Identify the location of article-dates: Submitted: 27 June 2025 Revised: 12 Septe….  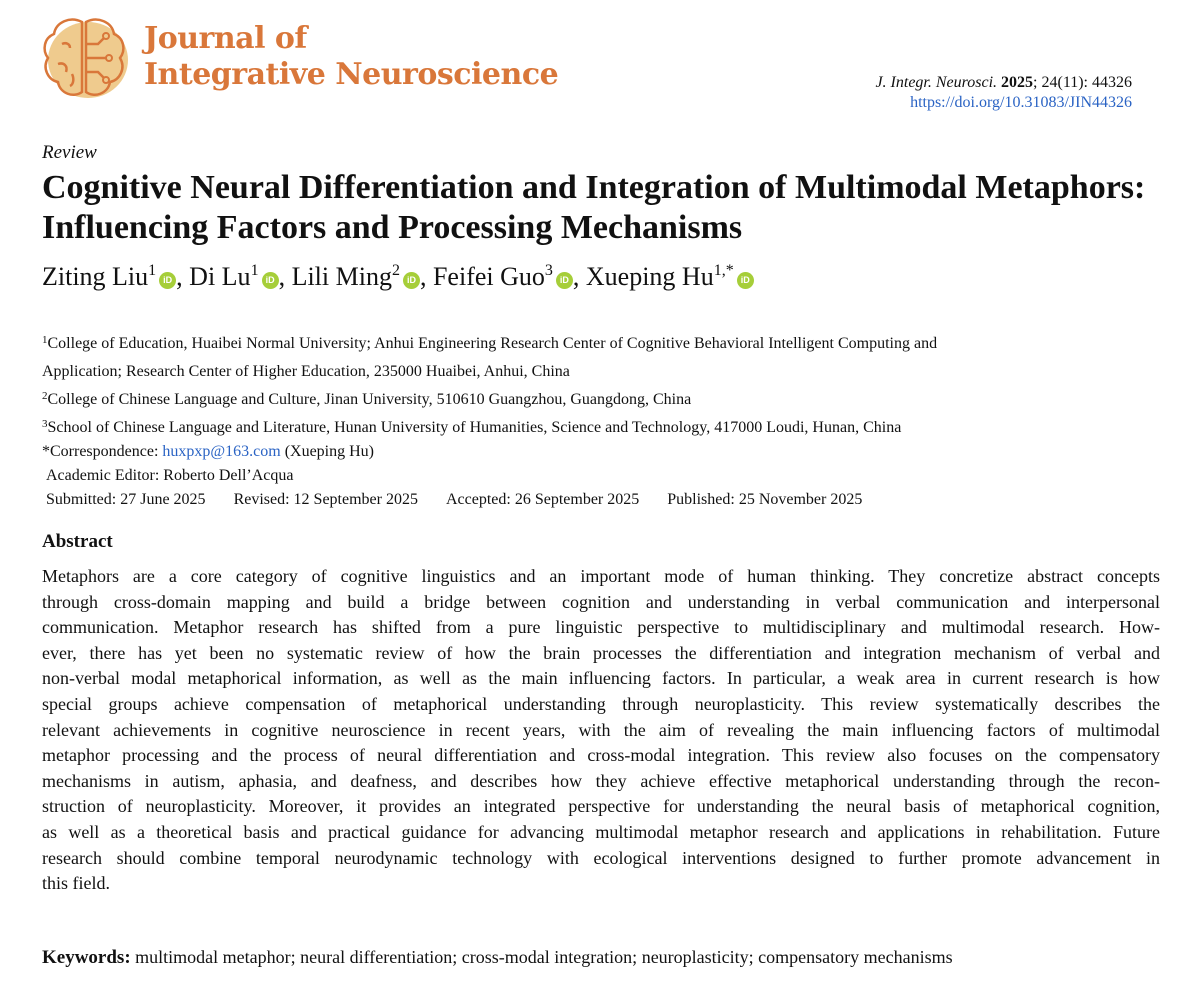
(602, 500).